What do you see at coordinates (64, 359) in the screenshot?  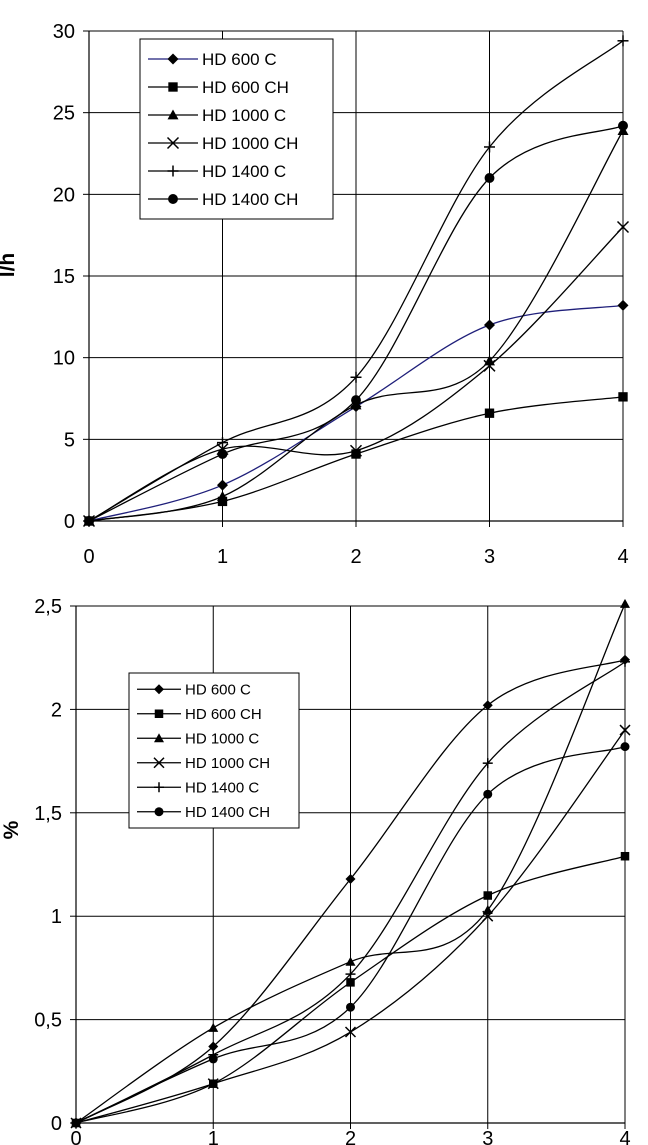 I see `c0-y-tick-label: 10` at bounding box center [64, 359].